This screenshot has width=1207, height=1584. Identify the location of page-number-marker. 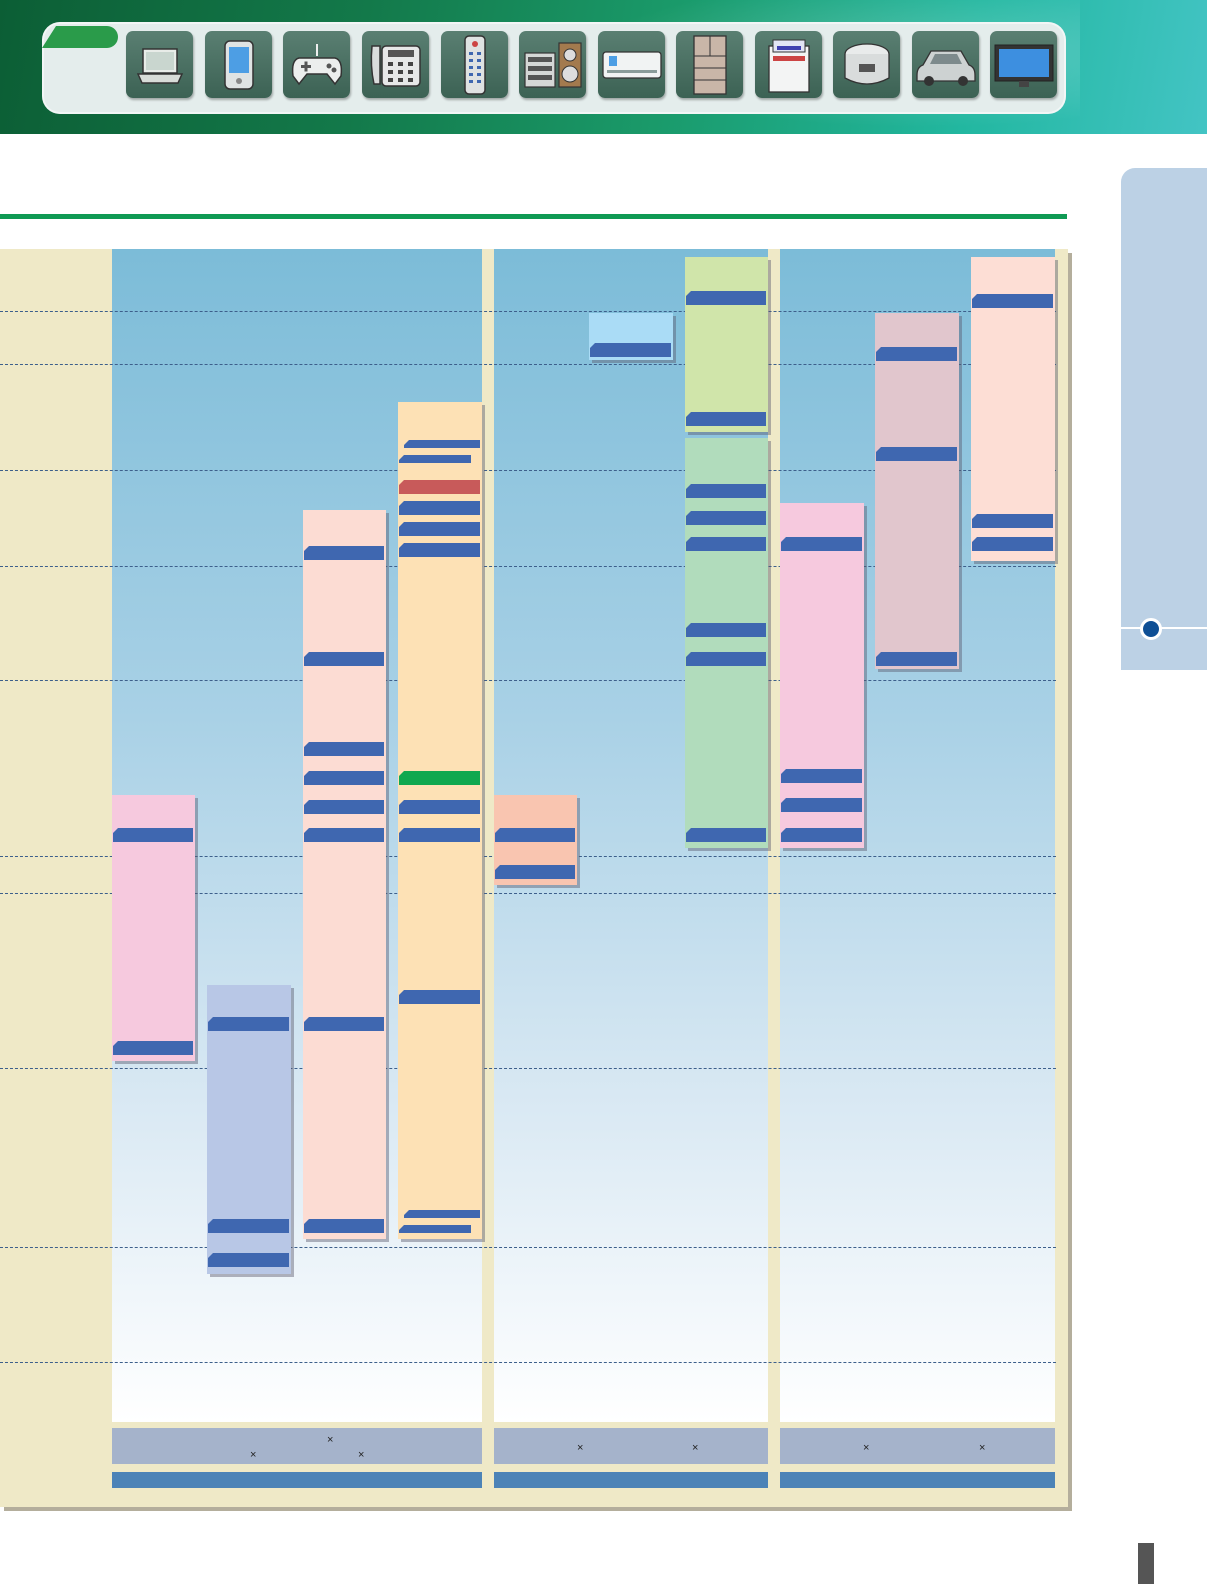
(1146, 1563).